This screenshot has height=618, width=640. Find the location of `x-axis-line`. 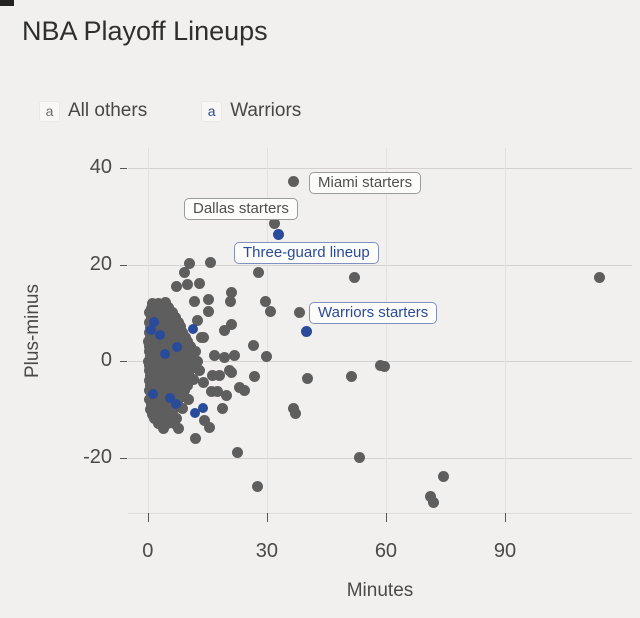

x-axis-line is located at coordinates (380, 513).